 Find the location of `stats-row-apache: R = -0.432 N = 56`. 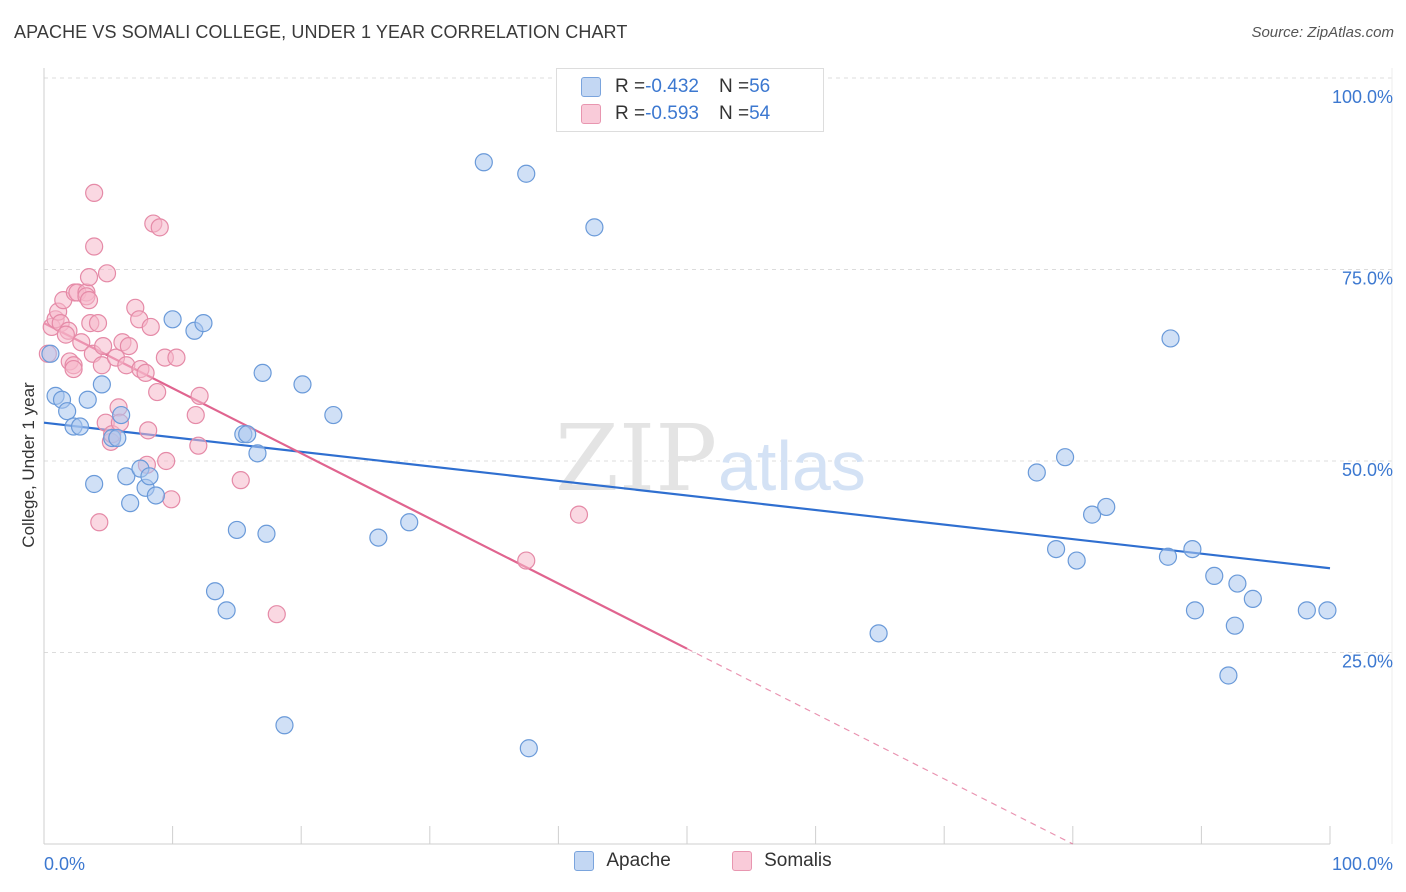

stats-row-apache: R = -0.432 N = 56 is located at coordinates (675, 87).